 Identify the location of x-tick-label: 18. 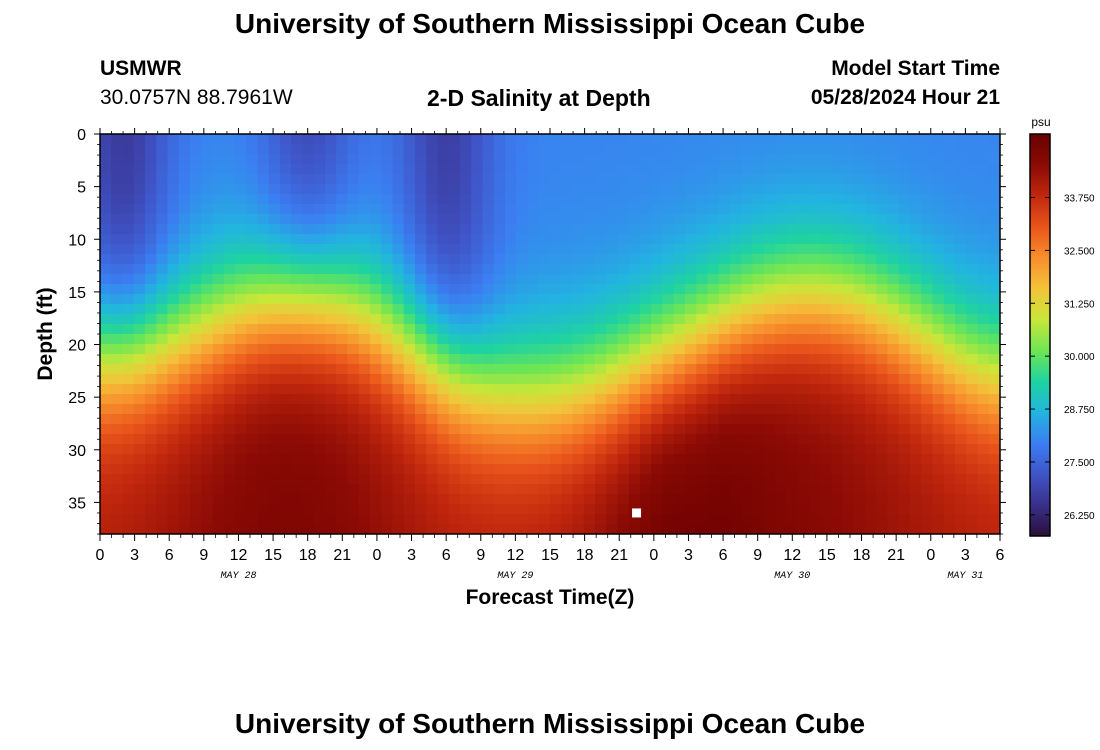
(862, 555).